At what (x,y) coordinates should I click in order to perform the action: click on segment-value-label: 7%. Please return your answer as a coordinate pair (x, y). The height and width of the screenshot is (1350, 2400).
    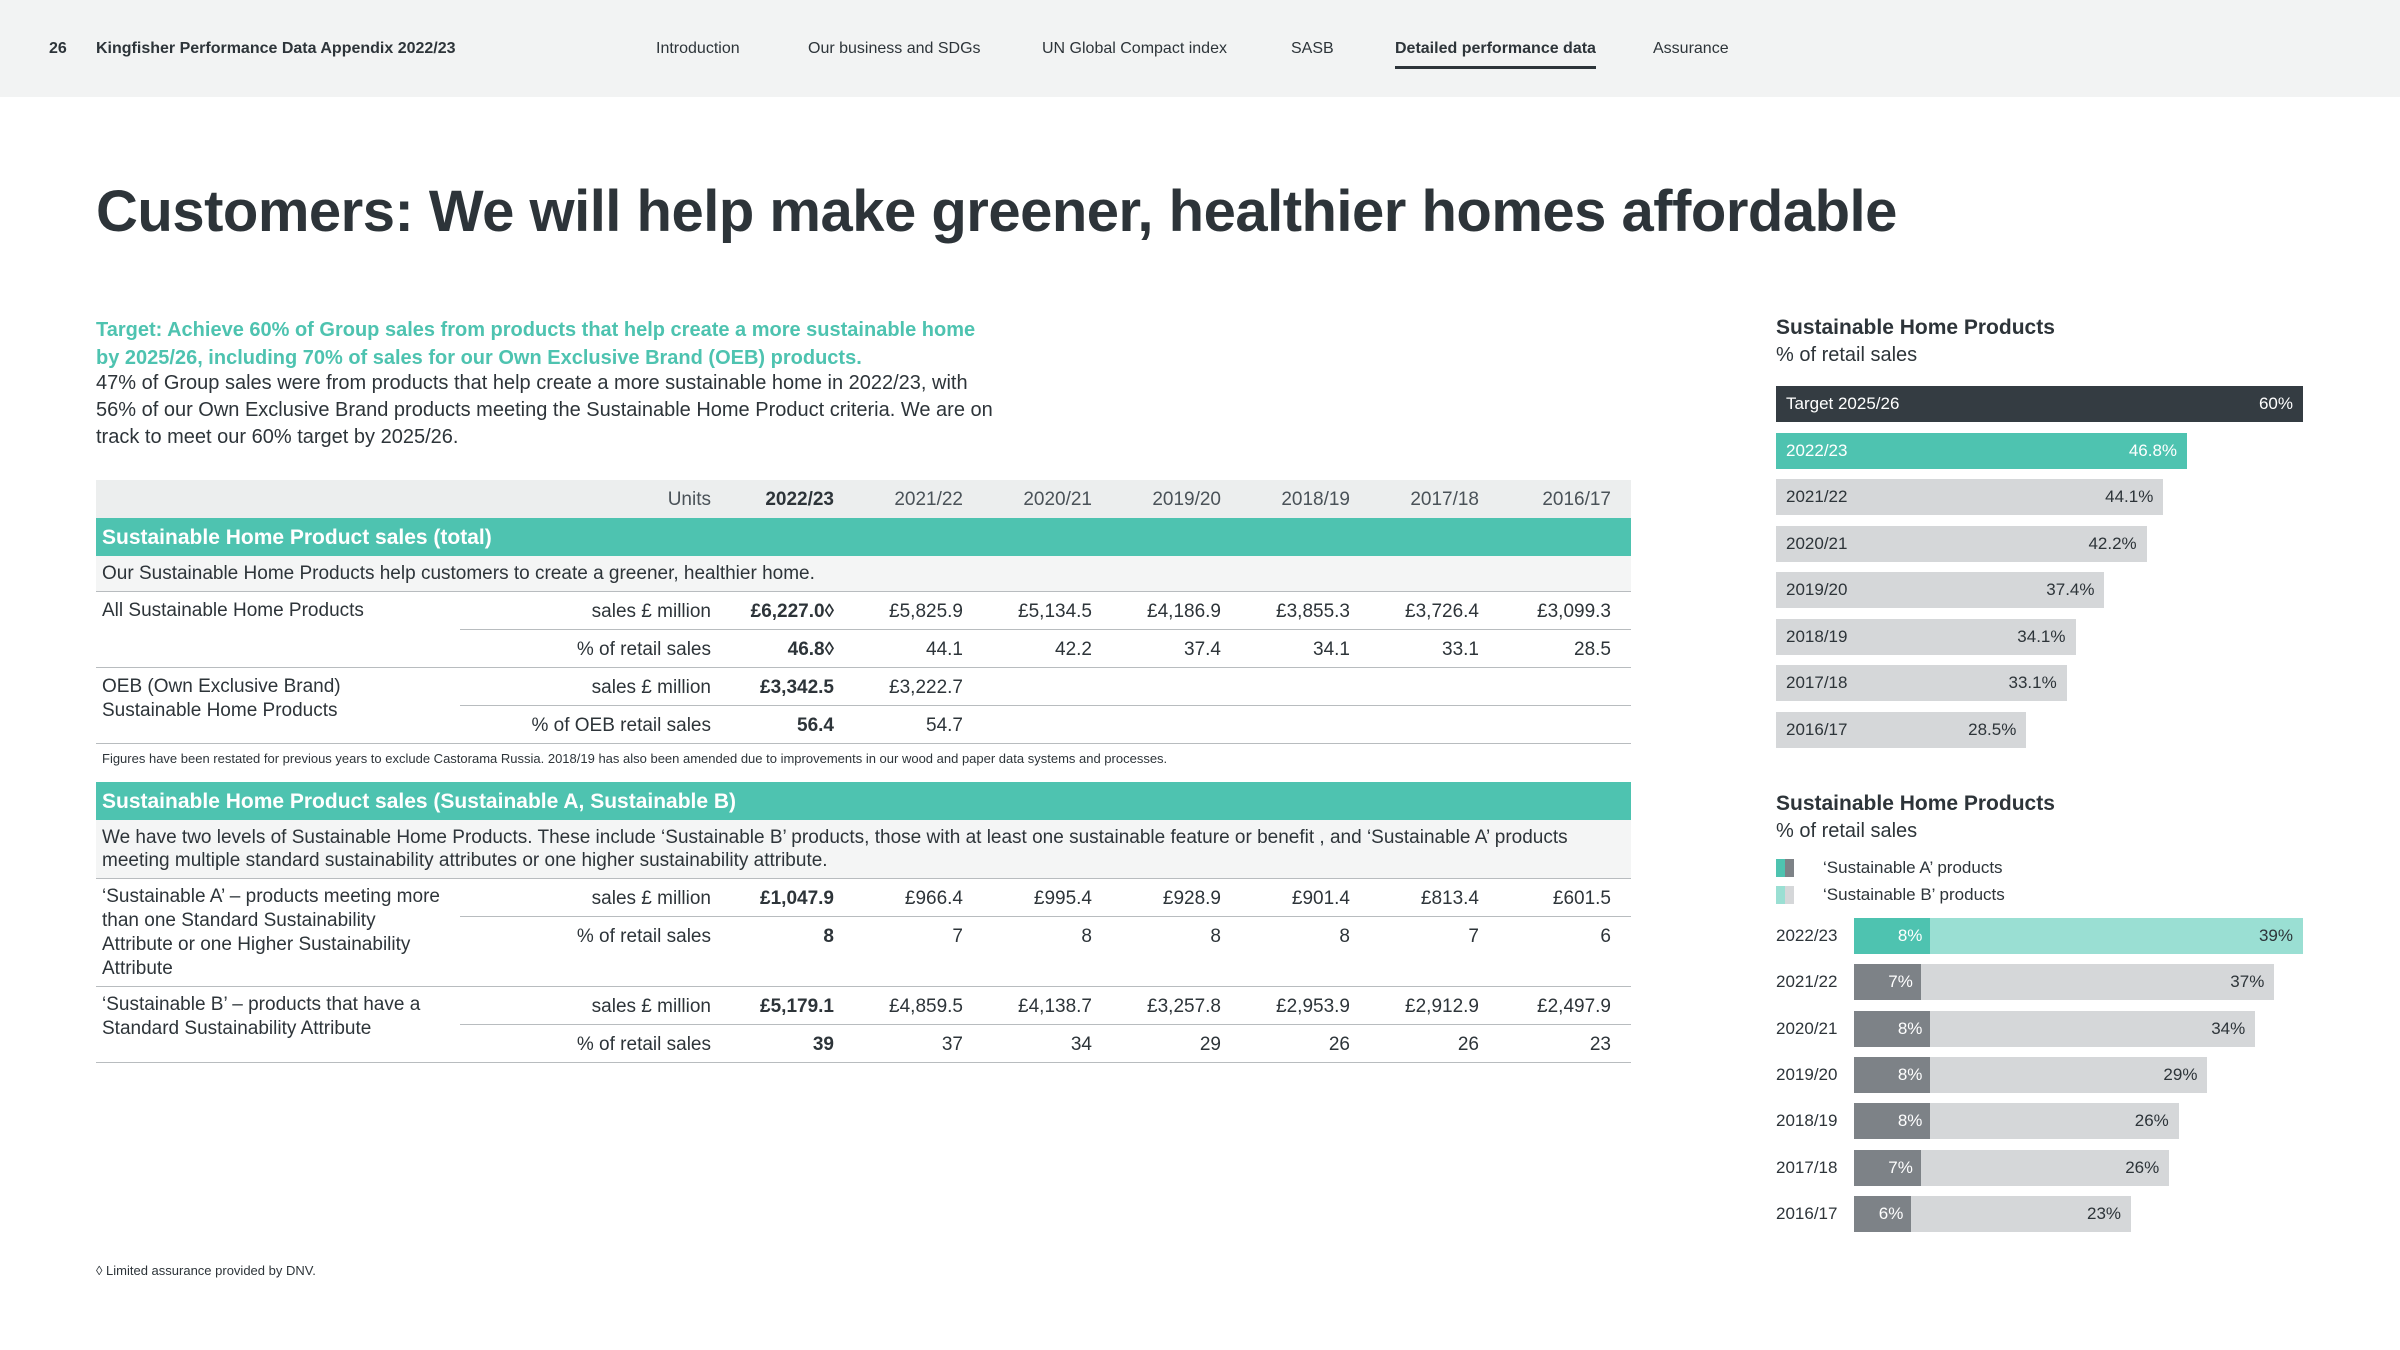
    Looking at the image, I should click on (1900, 1167).